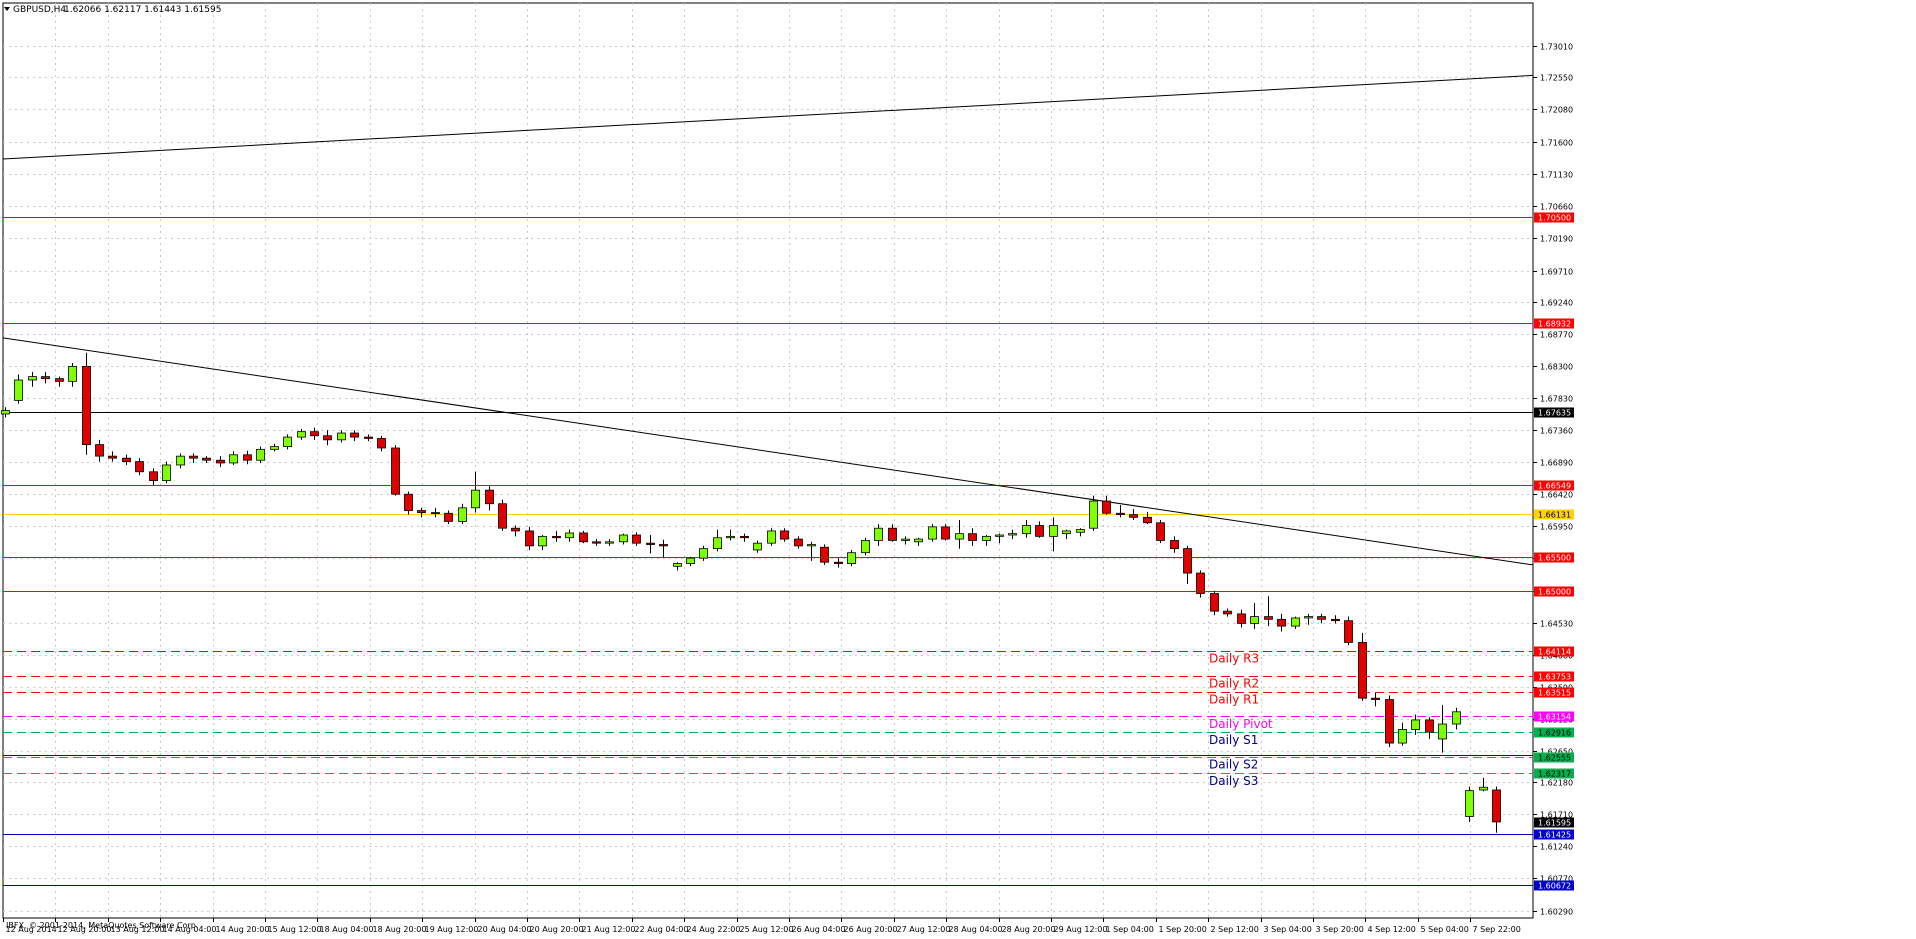 The width and height of the screenshot is (1916, 939). I want to click on dropdown-triangle-icon, so click(7, 9).